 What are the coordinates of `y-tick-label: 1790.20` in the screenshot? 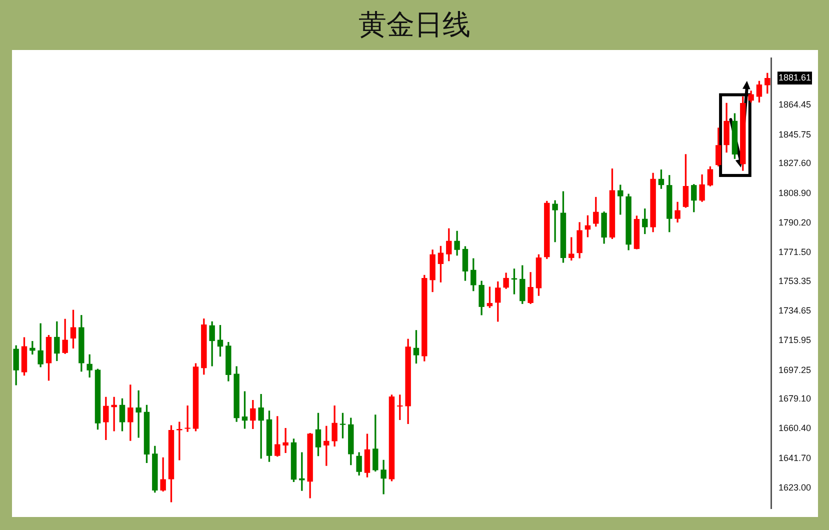 It's located at (795, 222).